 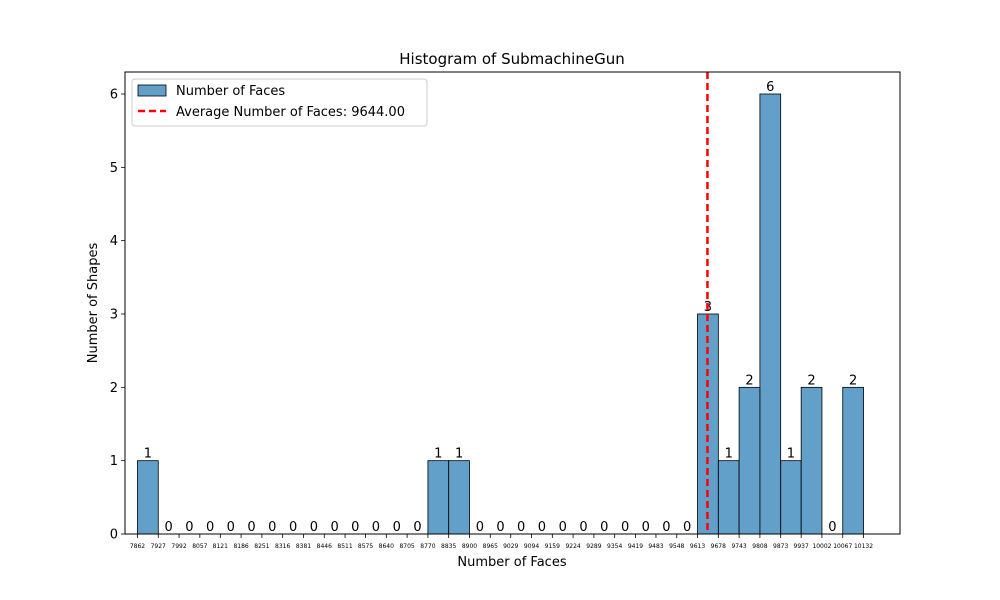 What do you see at coordinates (365, 546) in the screenshot?
I see `x-tick-label: 8575` at bounding box center [365, 546].